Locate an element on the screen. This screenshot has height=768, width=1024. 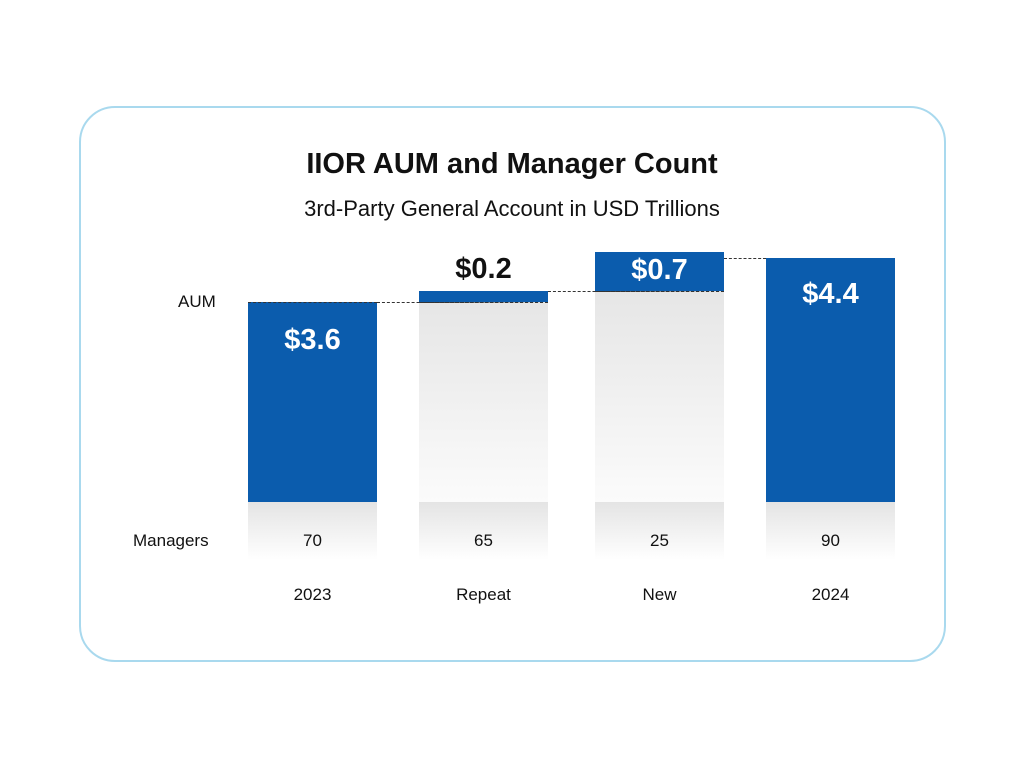
y-axis-label: AUM is located at coordinates (197, 301).